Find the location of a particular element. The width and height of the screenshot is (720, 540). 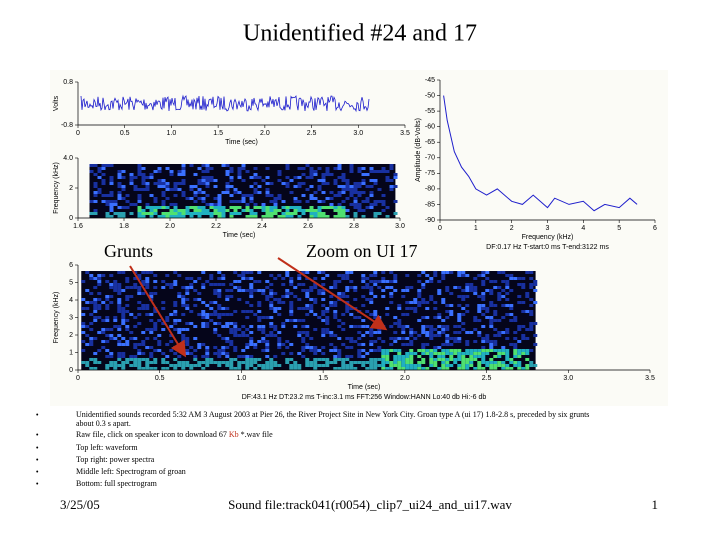

x-tick-label: 2.0 is located at coordinates (265, 133).